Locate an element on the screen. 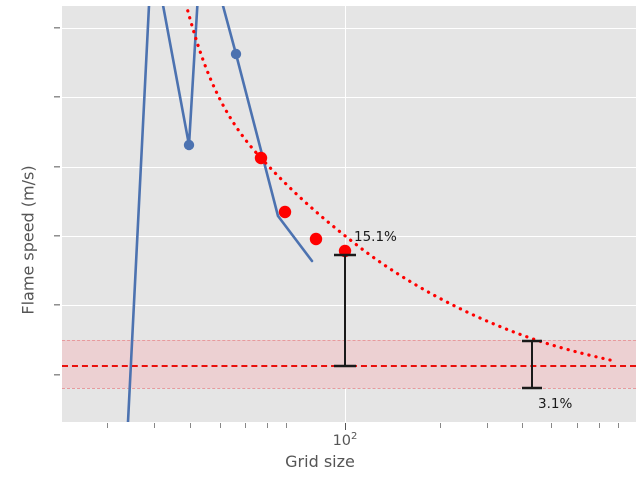 The width and height of the screenshot is (640, 480). y-axis-title: Flame speed (m/s) is located at coordinates (28, 240).